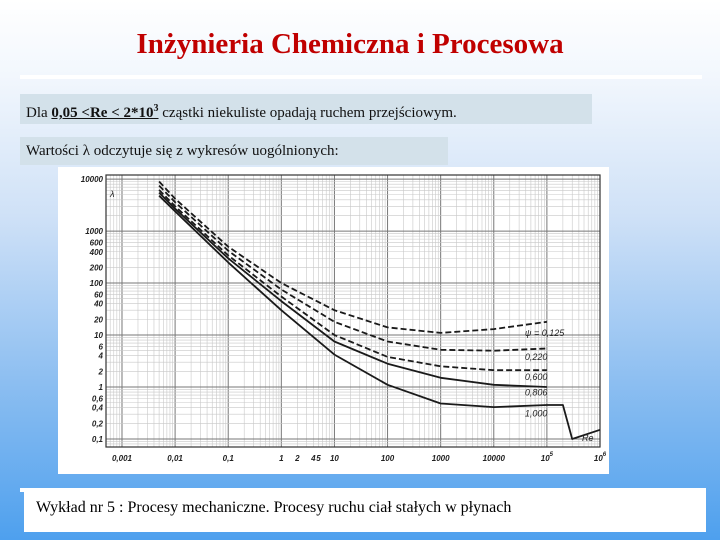 Image resolution: width=720 pixels, height=540 pixels. I want to click on footer-divider, so click(363, 490).